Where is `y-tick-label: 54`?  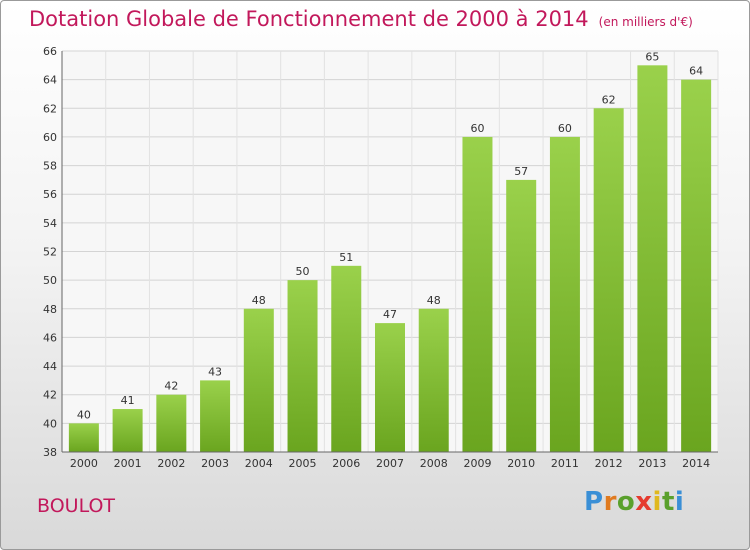 y-tick-label: 54 is located at coordinates (50, 223).